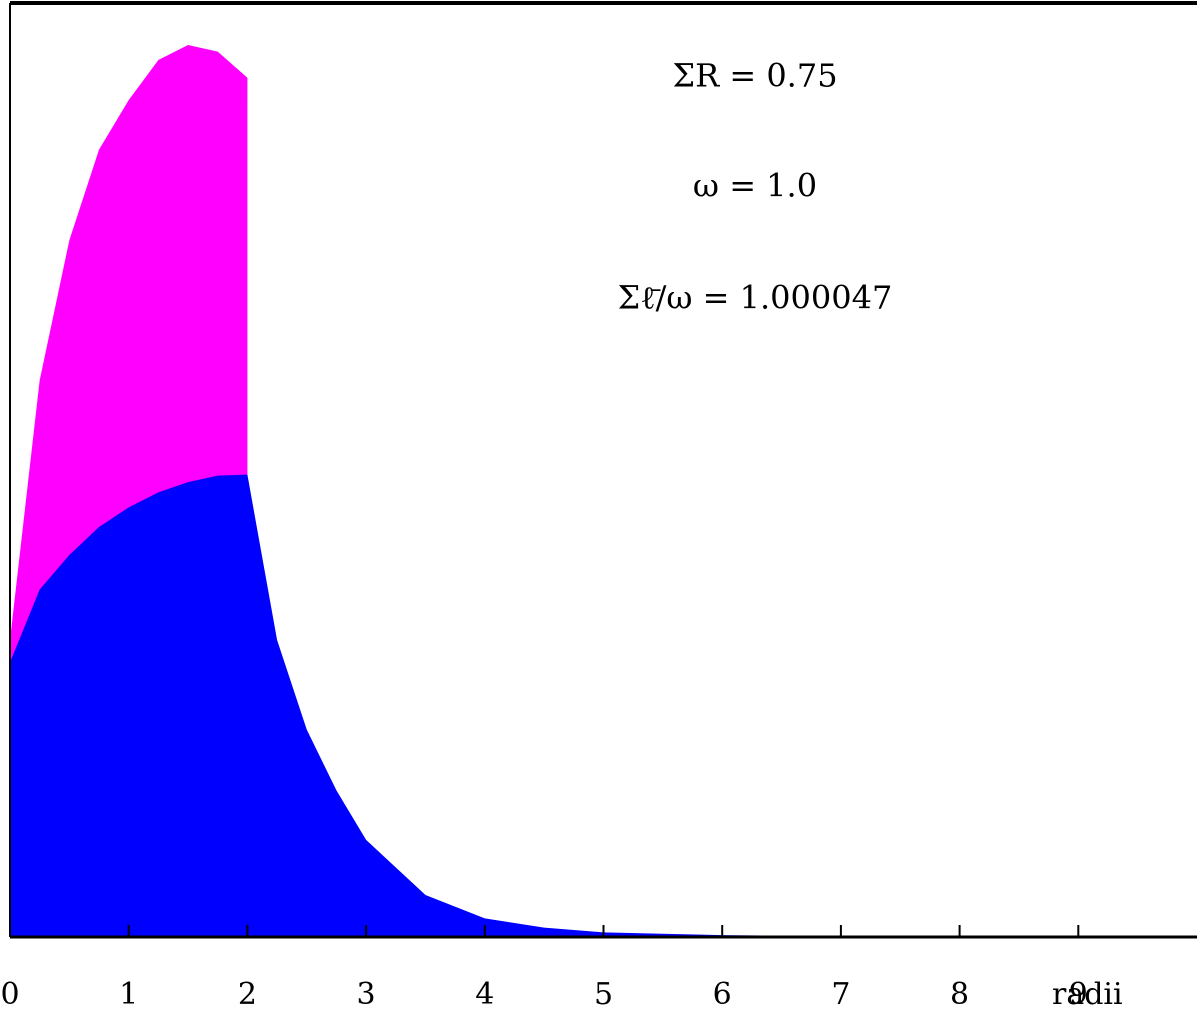  I want to click on x-tick-label: 4, so click(484, 994).